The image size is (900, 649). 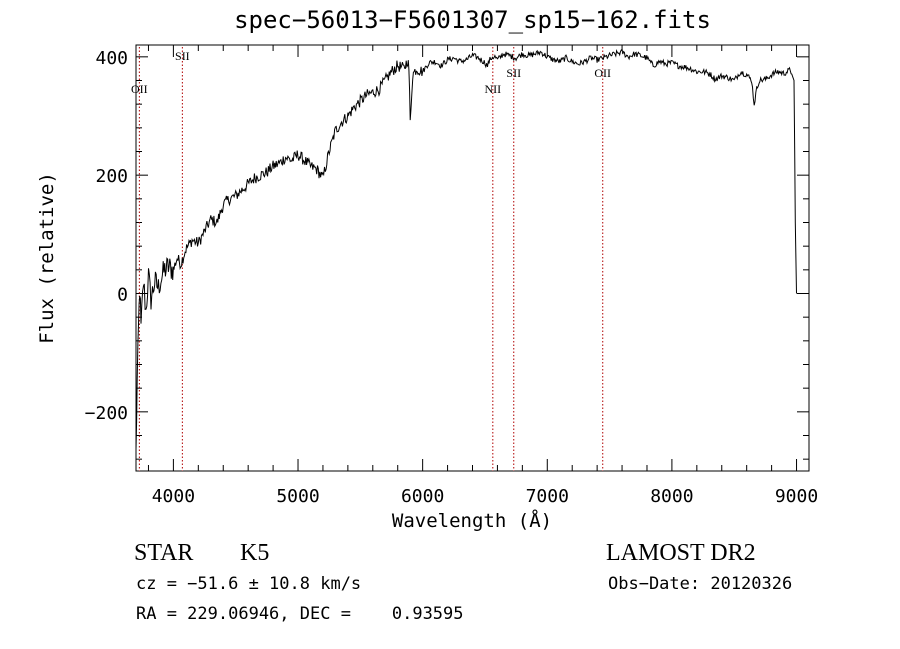 I want to click on x-tick-label: 8000, so click(x=671, y=496).